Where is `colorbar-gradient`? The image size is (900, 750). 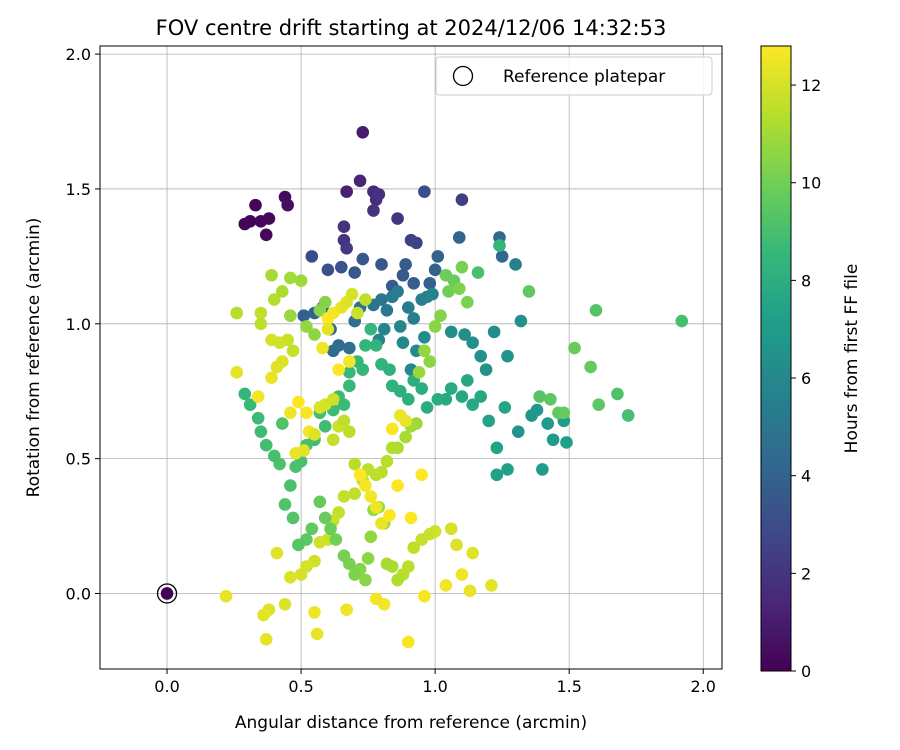 colorbar-gradient is located at coordinates (776, 358).